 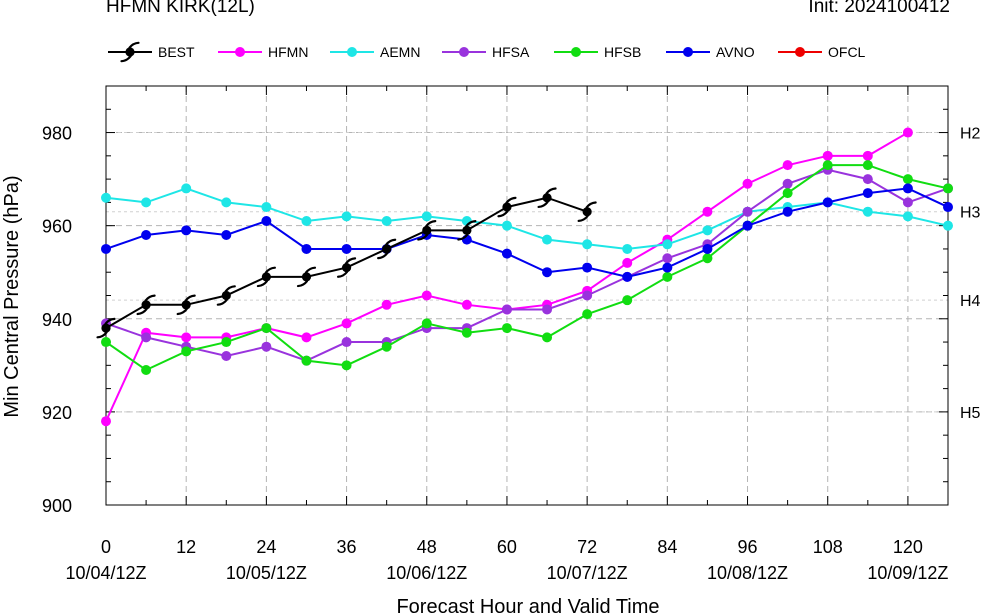 I want to click on legend-label-hfmn: HFMN, so click(x=288, y=52).